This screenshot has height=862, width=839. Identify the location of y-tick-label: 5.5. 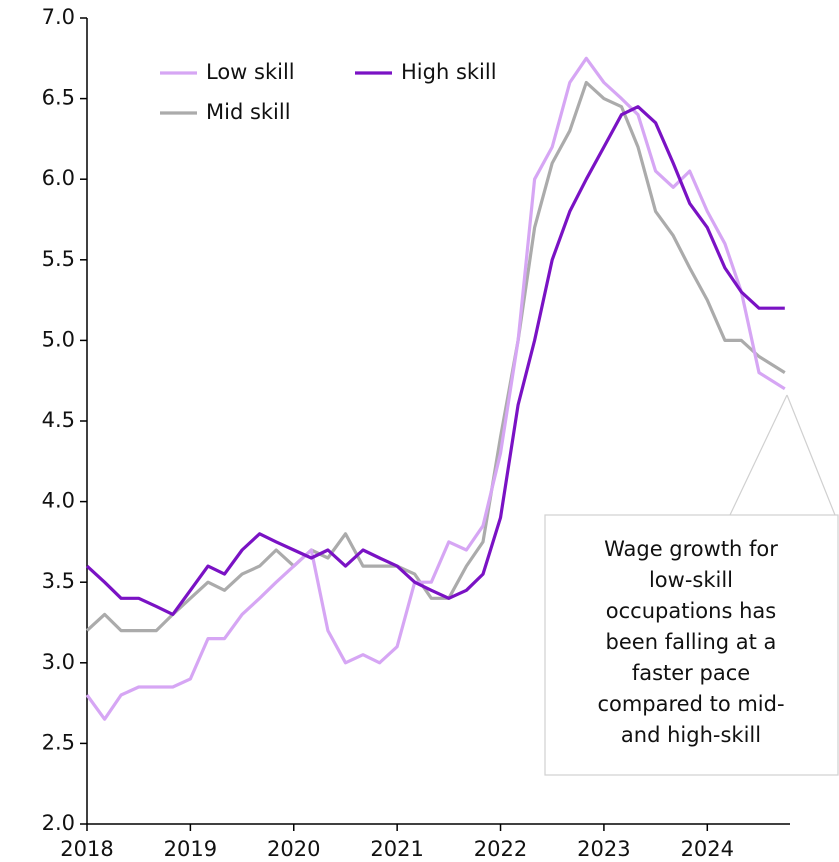
(58, 259).